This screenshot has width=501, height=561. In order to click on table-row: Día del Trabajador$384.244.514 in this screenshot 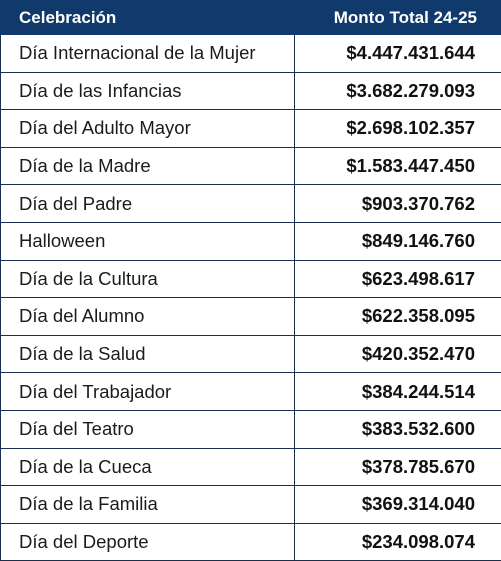, I will do `click(251, 392)`.